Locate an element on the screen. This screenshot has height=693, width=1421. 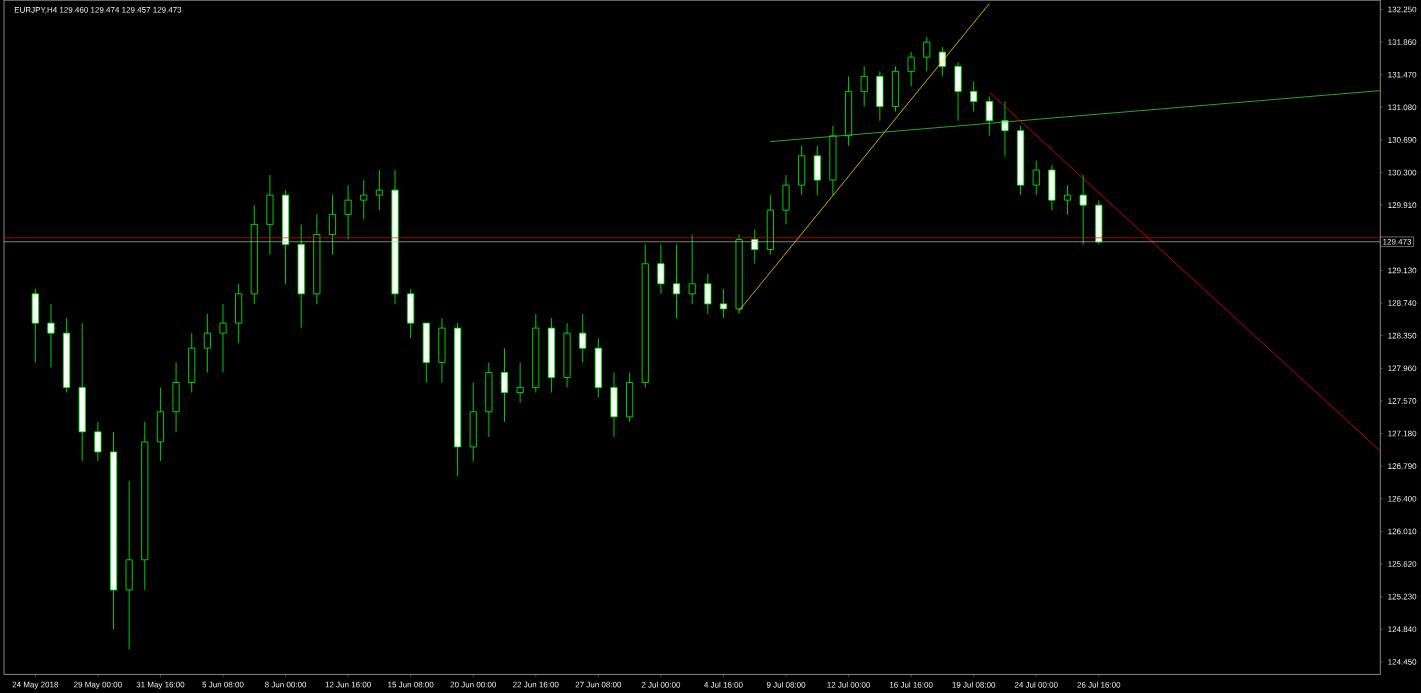
x-tick-label: 16 Jul 16:00 is located at coordinates (911, 684).